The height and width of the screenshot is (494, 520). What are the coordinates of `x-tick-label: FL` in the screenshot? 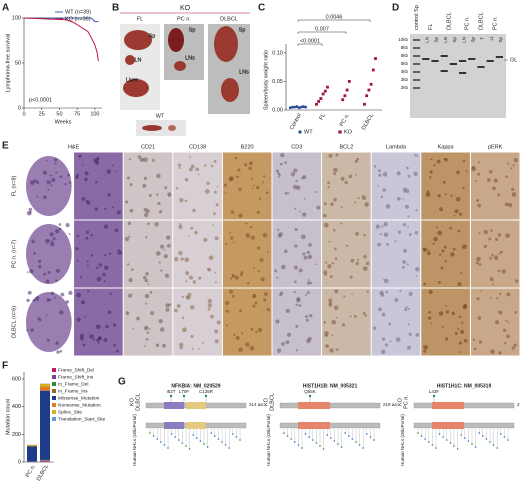 It's located at (323, 117).